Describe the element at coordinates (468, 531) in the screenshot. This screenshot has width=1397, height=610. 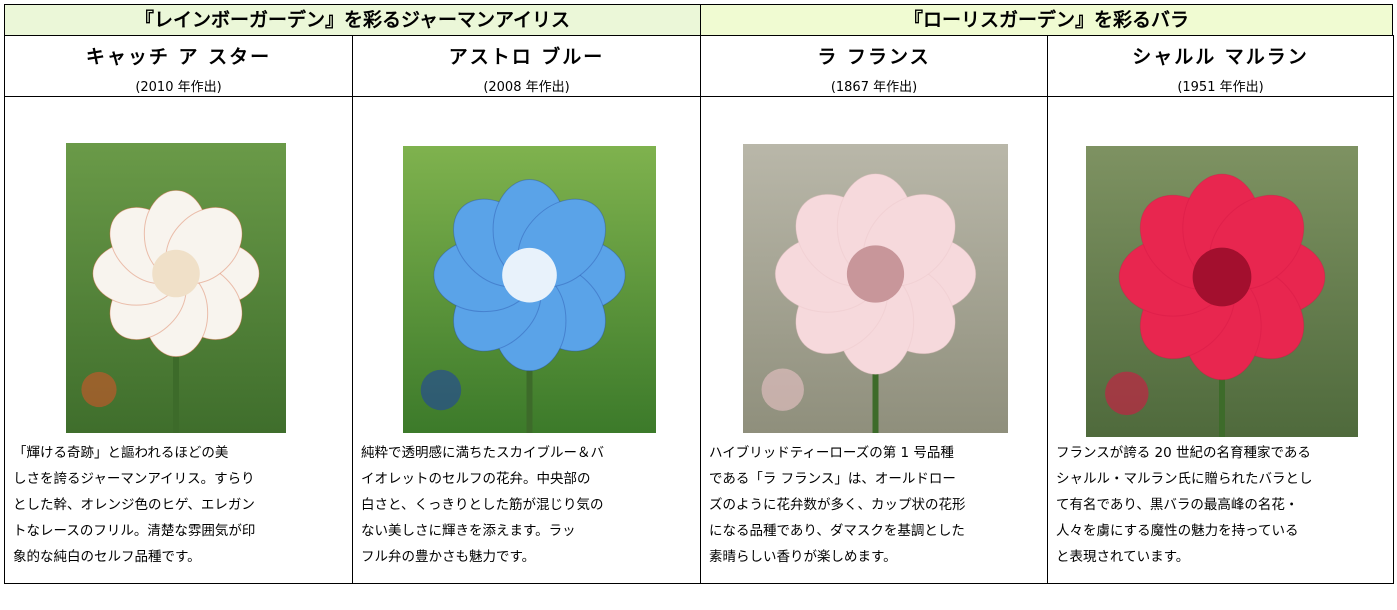
I see `description-line: ない美しさに輝きを添えます。ラッ` at that location.